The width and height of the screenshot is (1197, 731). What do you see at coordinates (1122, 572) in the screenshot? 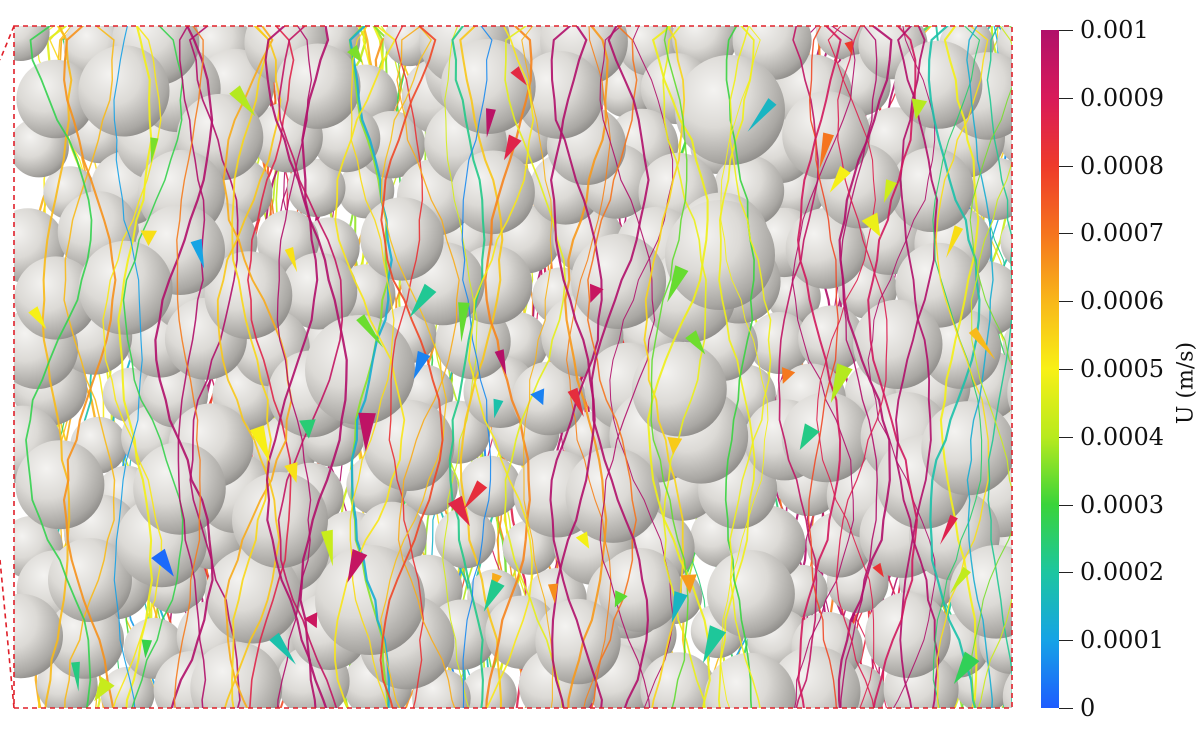
I see `colorbar-tick-label: 0.0002` at bounding box center [1122, 572].